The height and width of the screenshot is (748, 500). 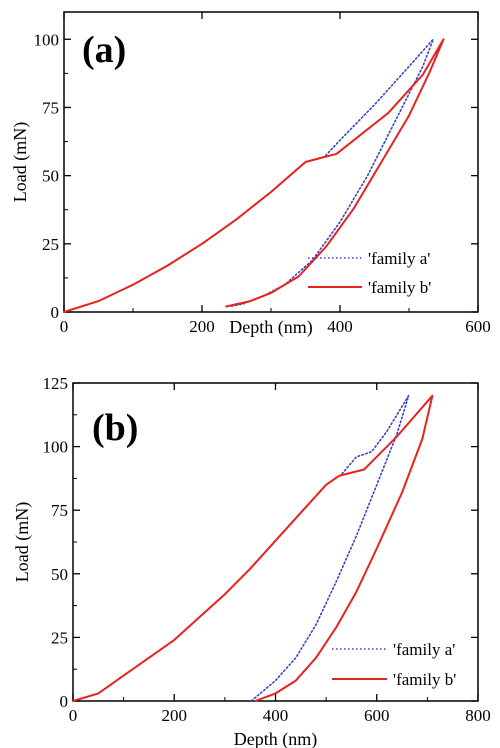 I want to click on x-tick-label: 800, so click(x=478, y=715).